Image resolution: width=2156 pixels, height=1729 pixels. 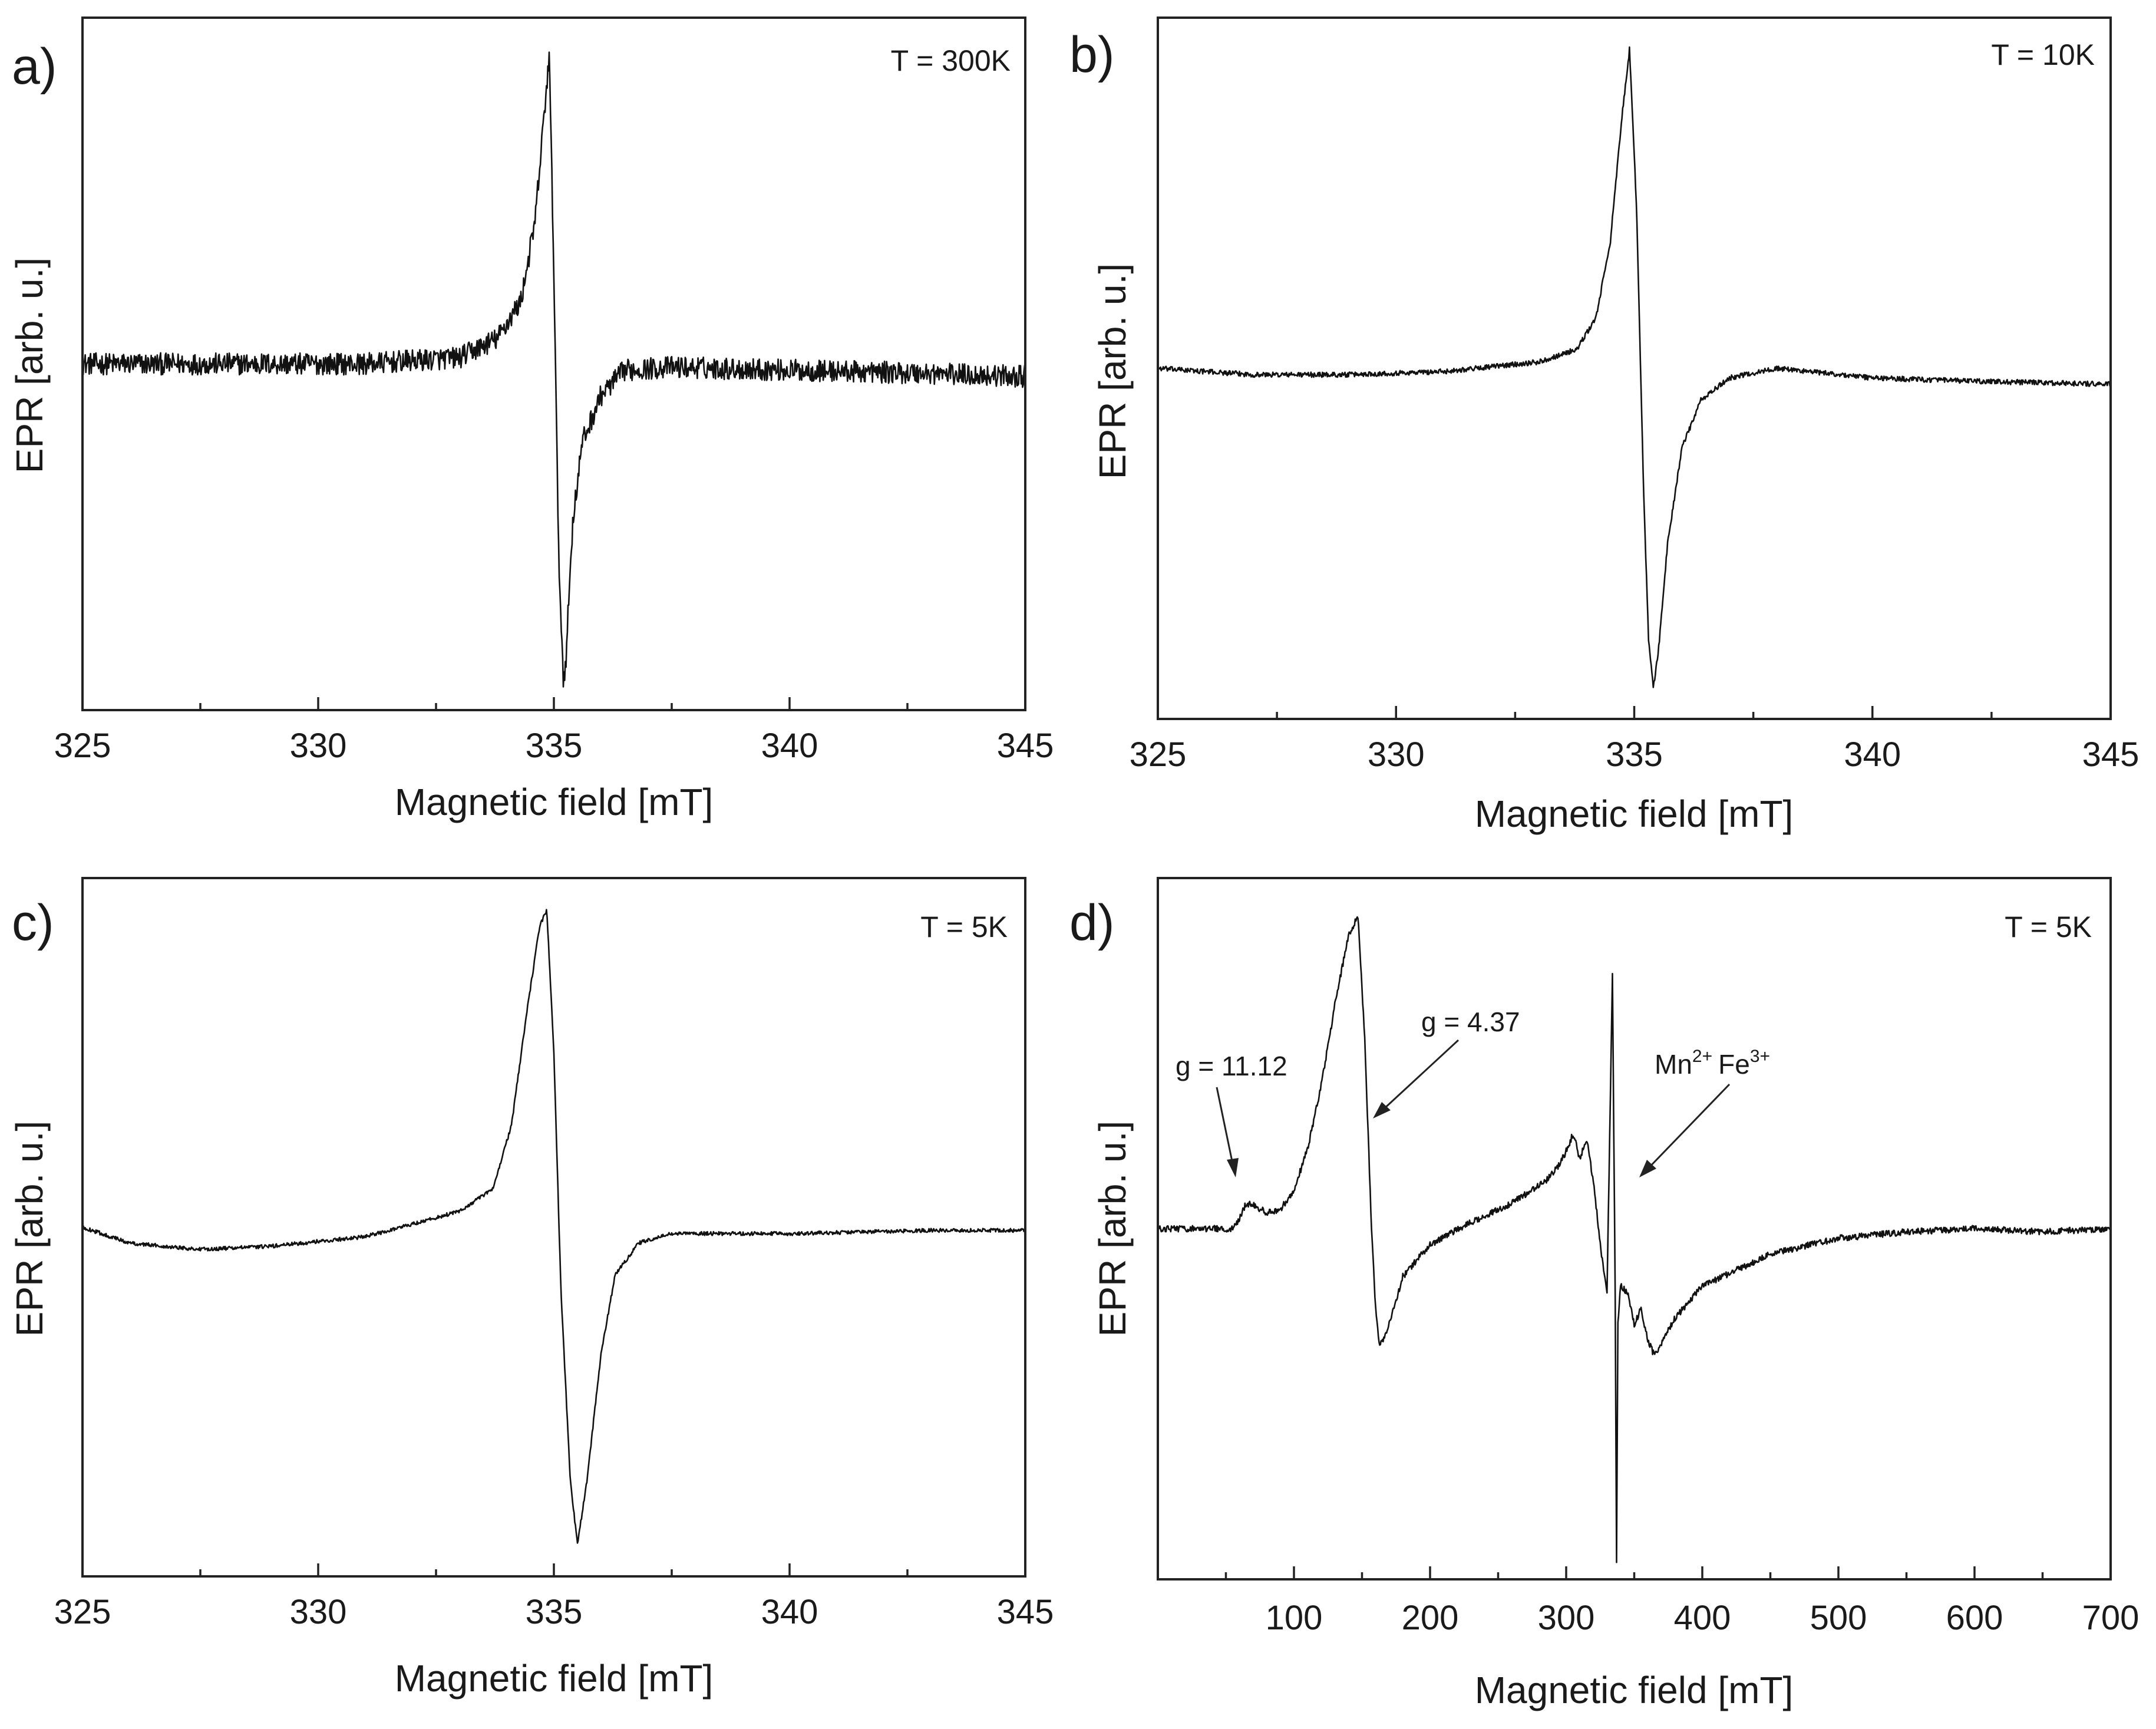 What do you see at coordinates (1688, 1127) in the screenshot?
I see `annotation-mn-fe-arrow` at bounding box center [1688, 1127].